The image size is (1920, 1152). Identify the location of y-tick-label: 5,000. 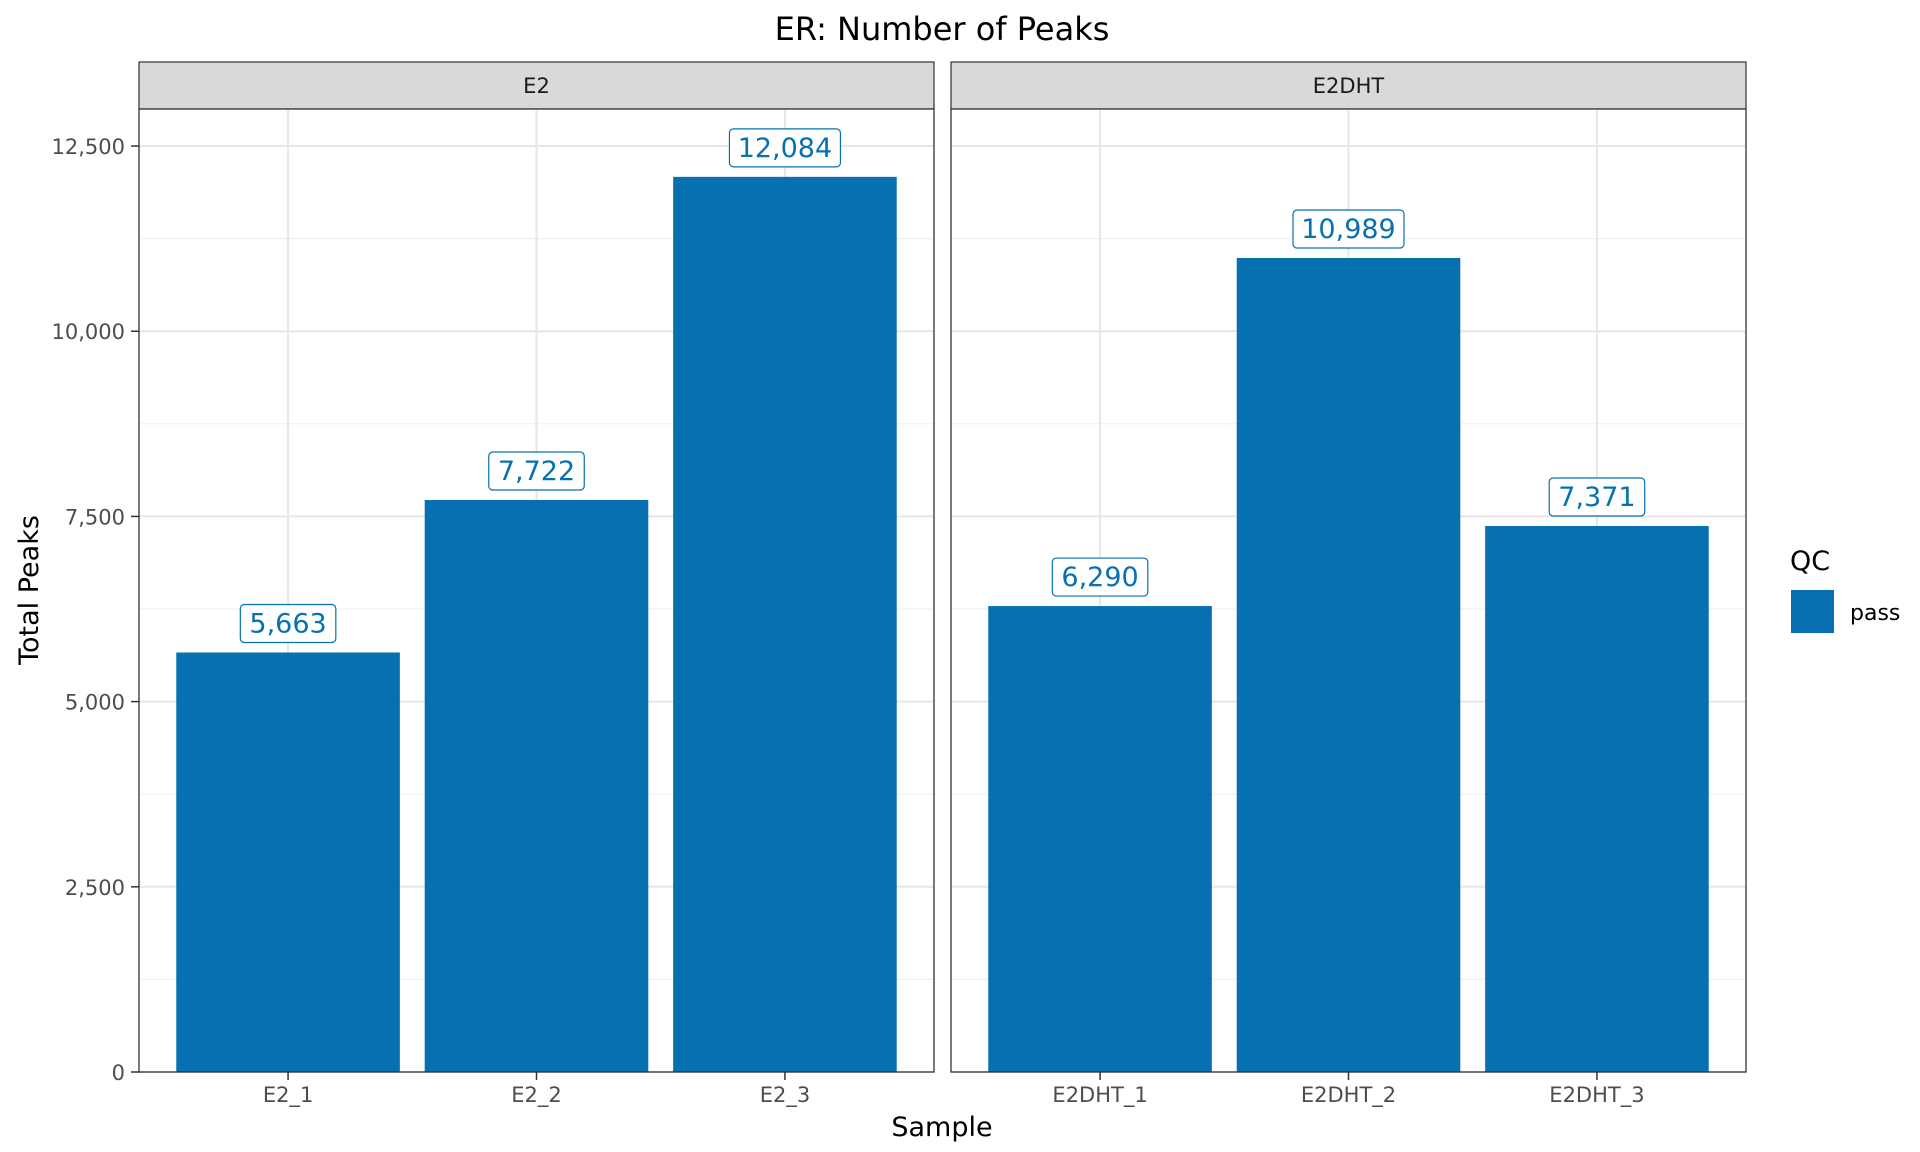
(95, 703).